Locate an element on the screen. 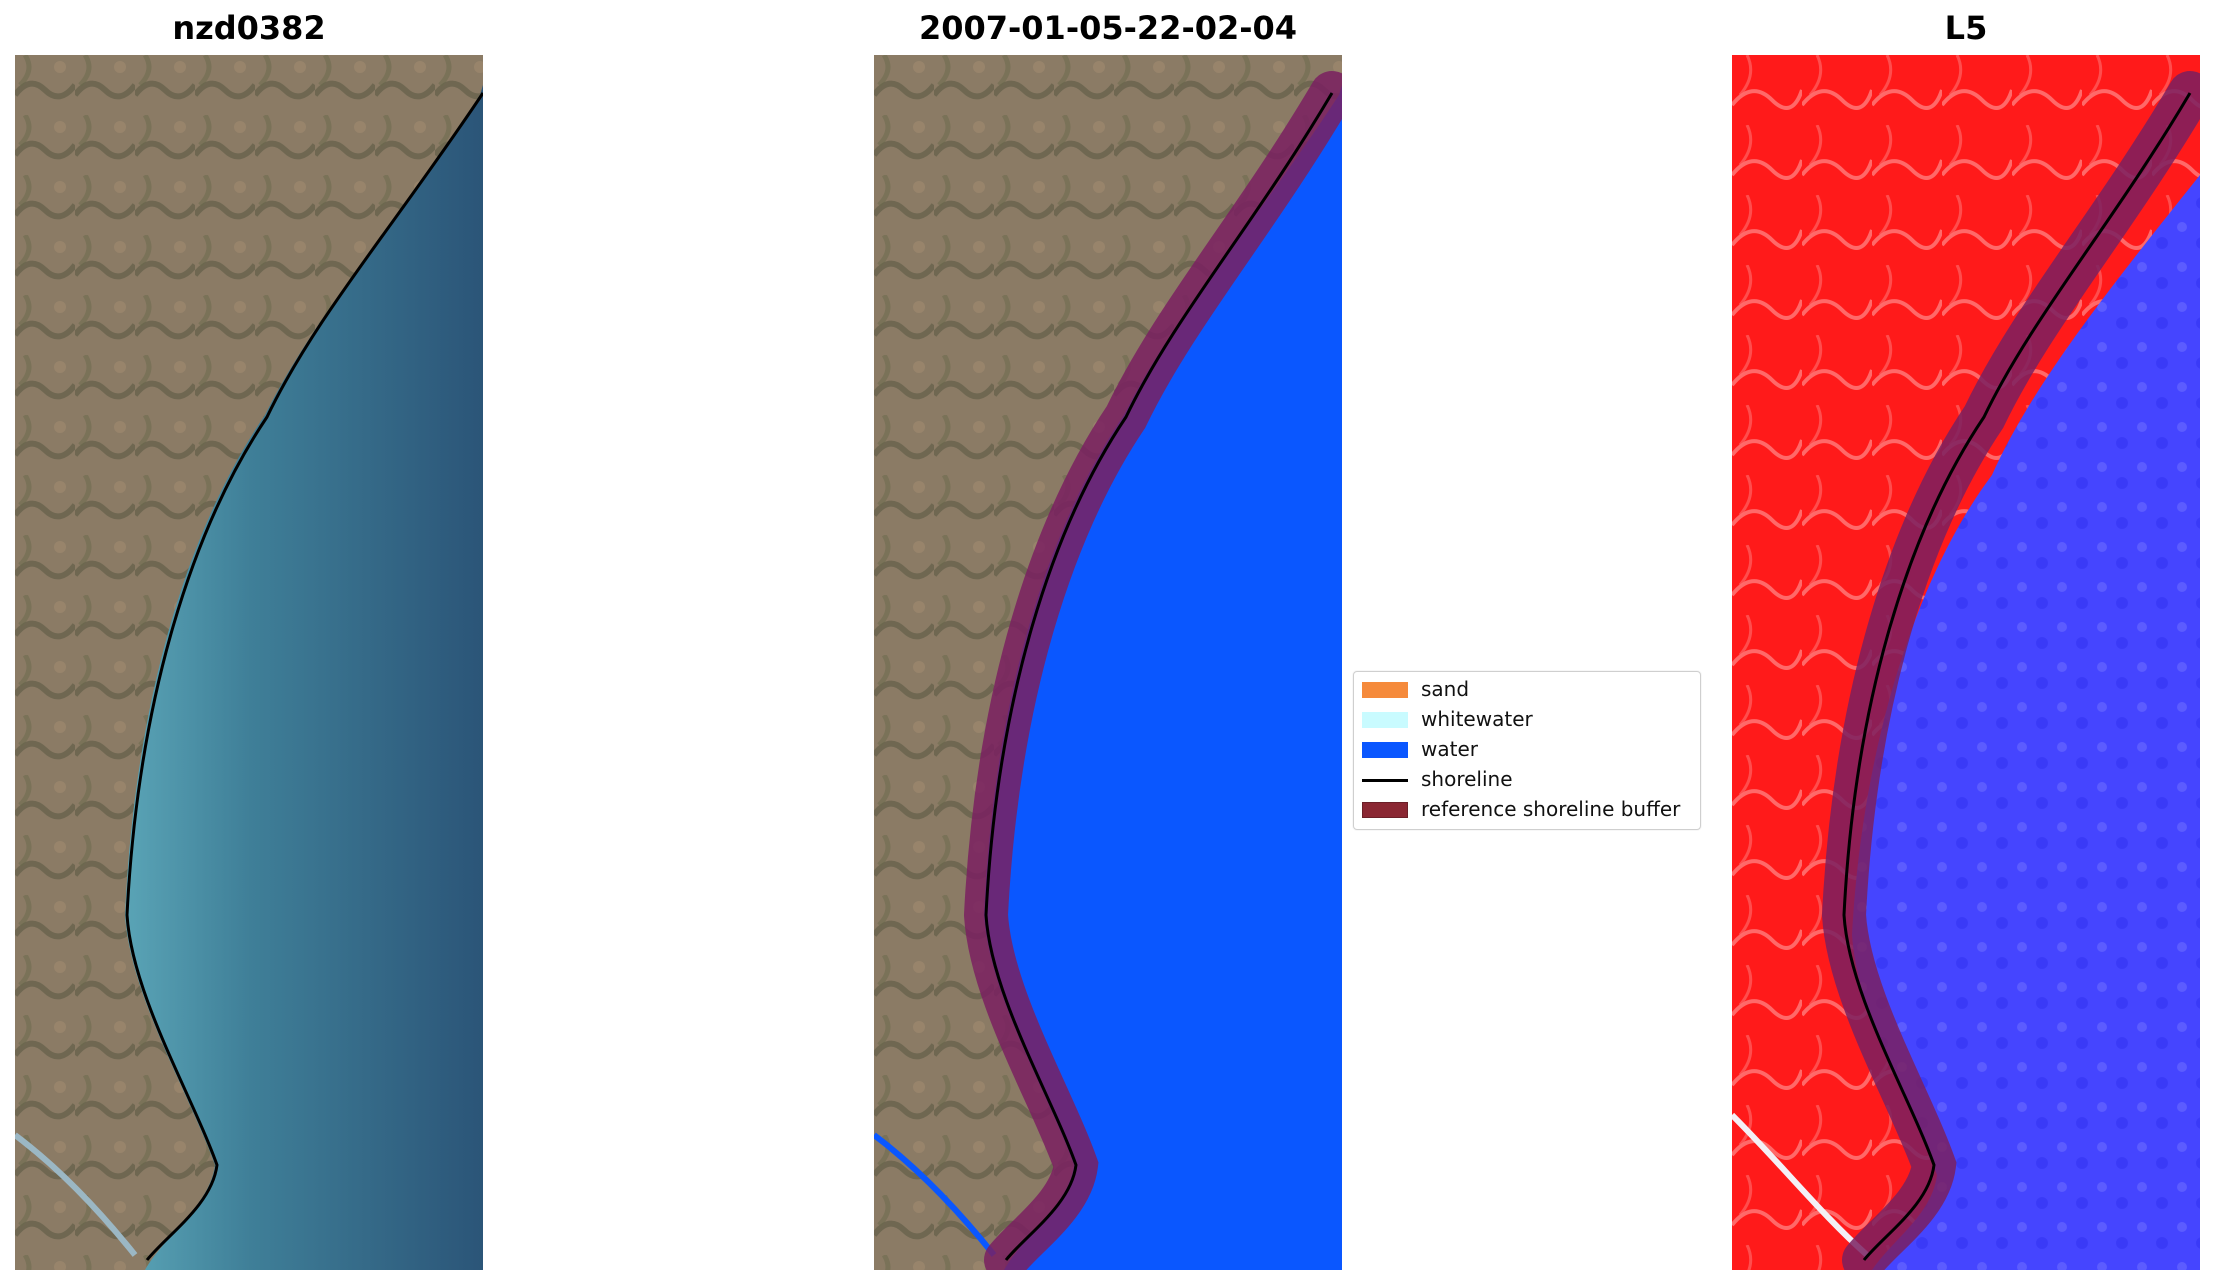 This screenshot has width=2215, height=1283. legend-item-sand: sand is located at coordinates (1527, 689).